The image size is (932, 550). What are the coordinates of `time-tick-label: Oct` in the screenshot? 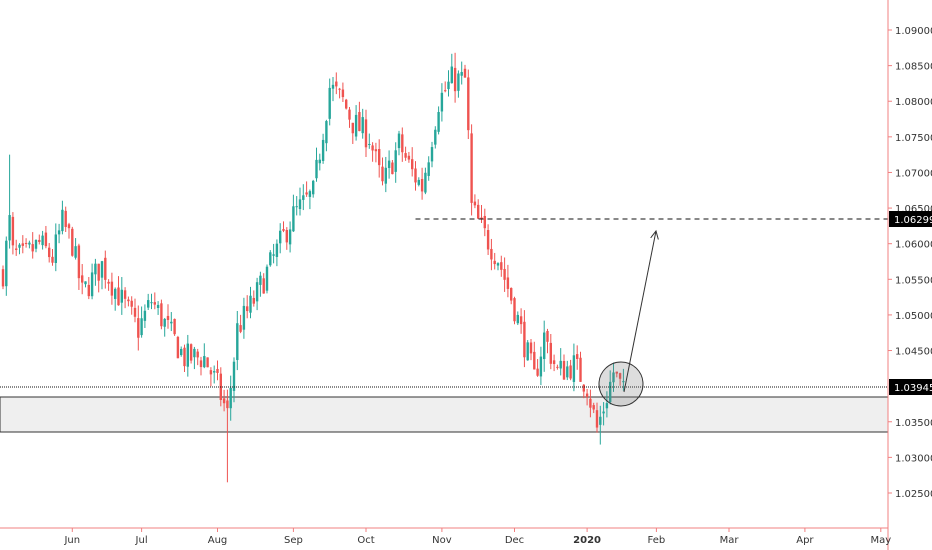 It's located at (365, 540).